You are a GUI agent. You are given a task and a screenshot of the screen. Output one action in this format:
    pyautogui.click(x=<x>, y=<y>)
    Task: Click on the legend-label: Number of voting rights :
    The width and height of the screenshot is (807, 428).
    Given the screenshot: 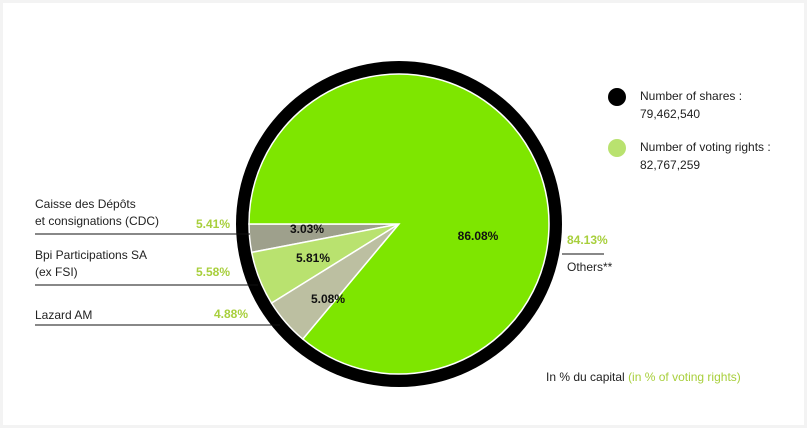 What is the action you would take?
    pyautogui.click(x=705, y=147)
    